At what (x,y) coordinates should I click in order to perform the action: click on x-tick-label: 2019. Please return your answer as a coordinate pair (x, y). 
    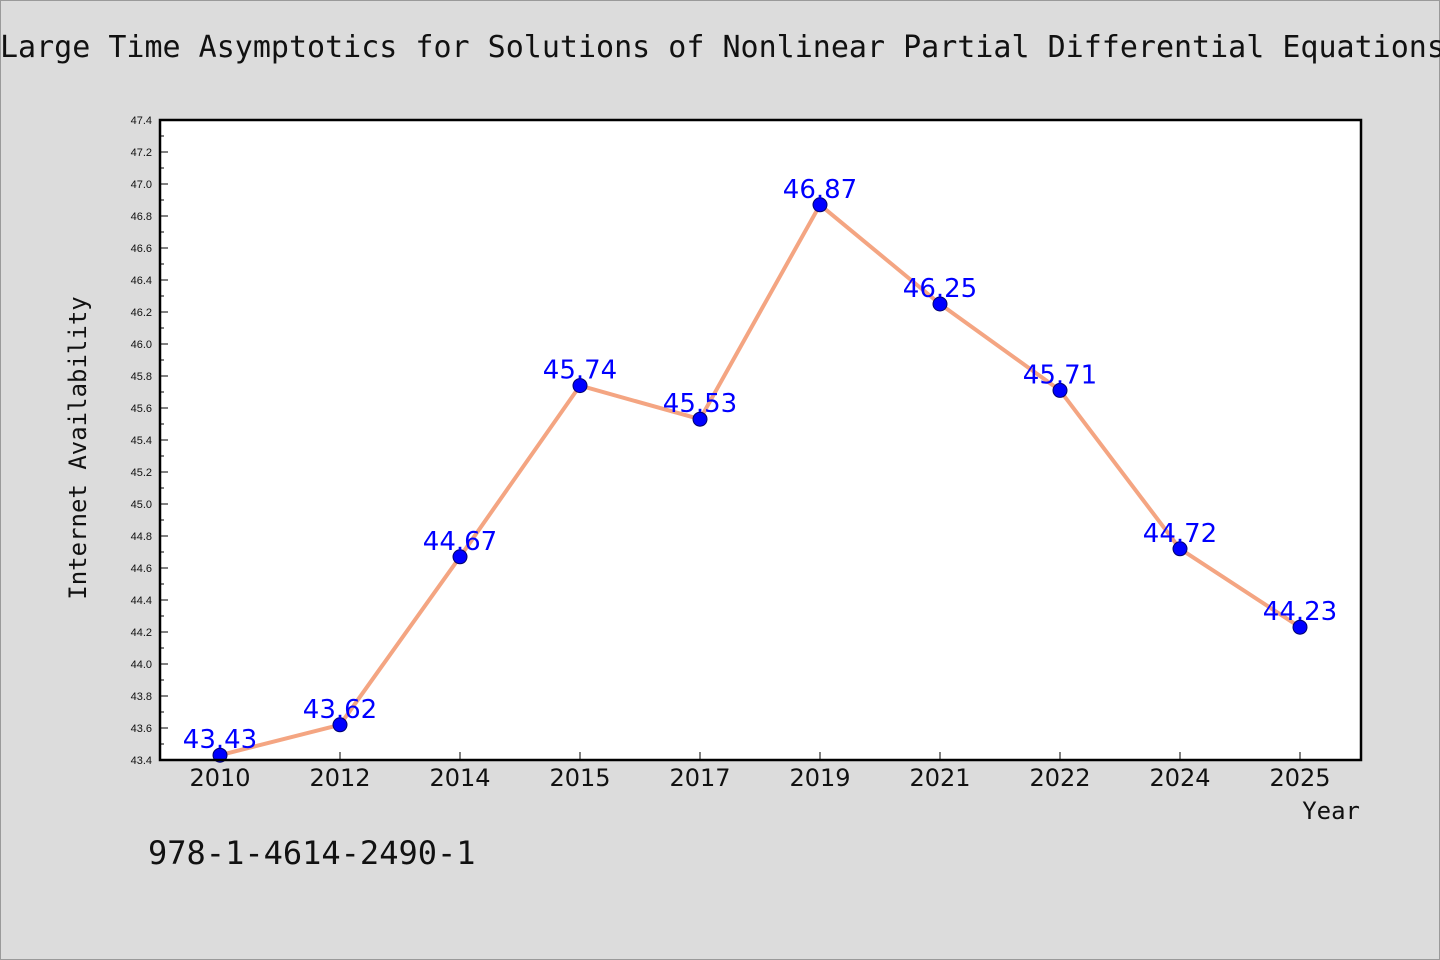
    Looking at the image, I should click on (819, 778).